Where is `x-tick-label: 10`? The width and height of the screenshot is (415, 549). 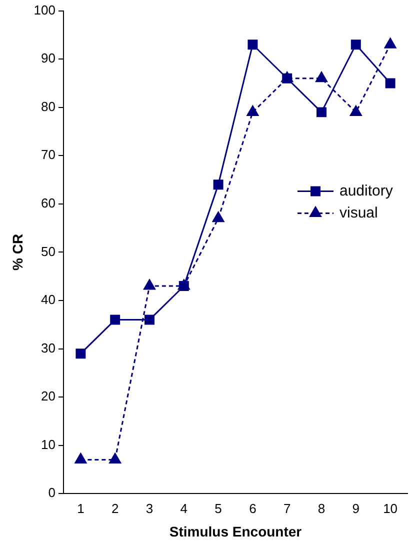 x-tick-label: 10 is located at coordinates (390, 508).